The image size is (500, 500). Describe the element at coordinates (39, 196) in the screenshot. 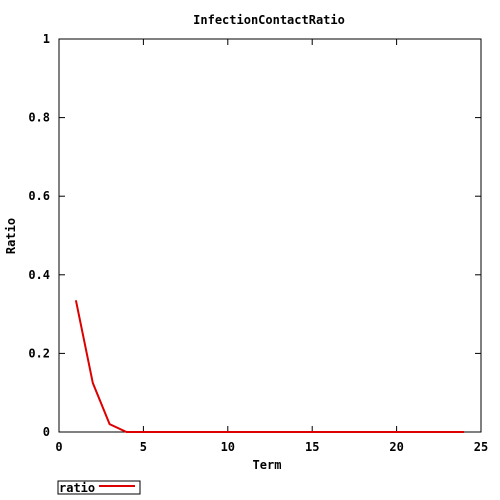

I see `y-tick-label: 0.6` at that location.